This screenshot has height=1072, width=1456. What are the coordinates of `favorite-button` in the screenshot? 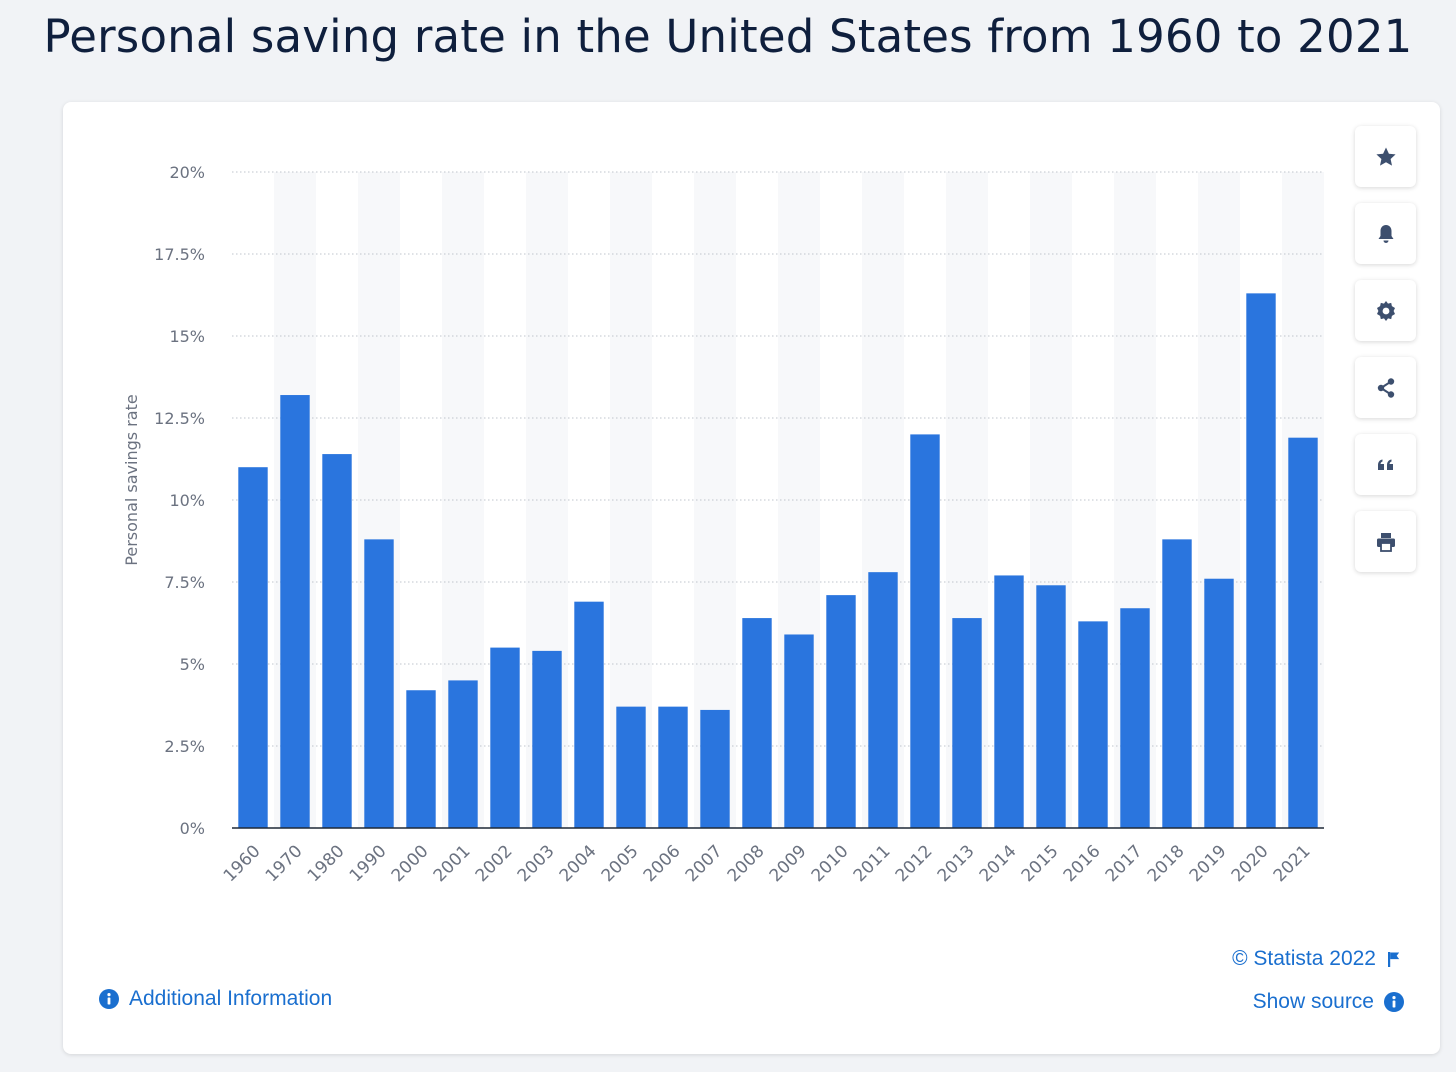 It's located at (1385, 156).